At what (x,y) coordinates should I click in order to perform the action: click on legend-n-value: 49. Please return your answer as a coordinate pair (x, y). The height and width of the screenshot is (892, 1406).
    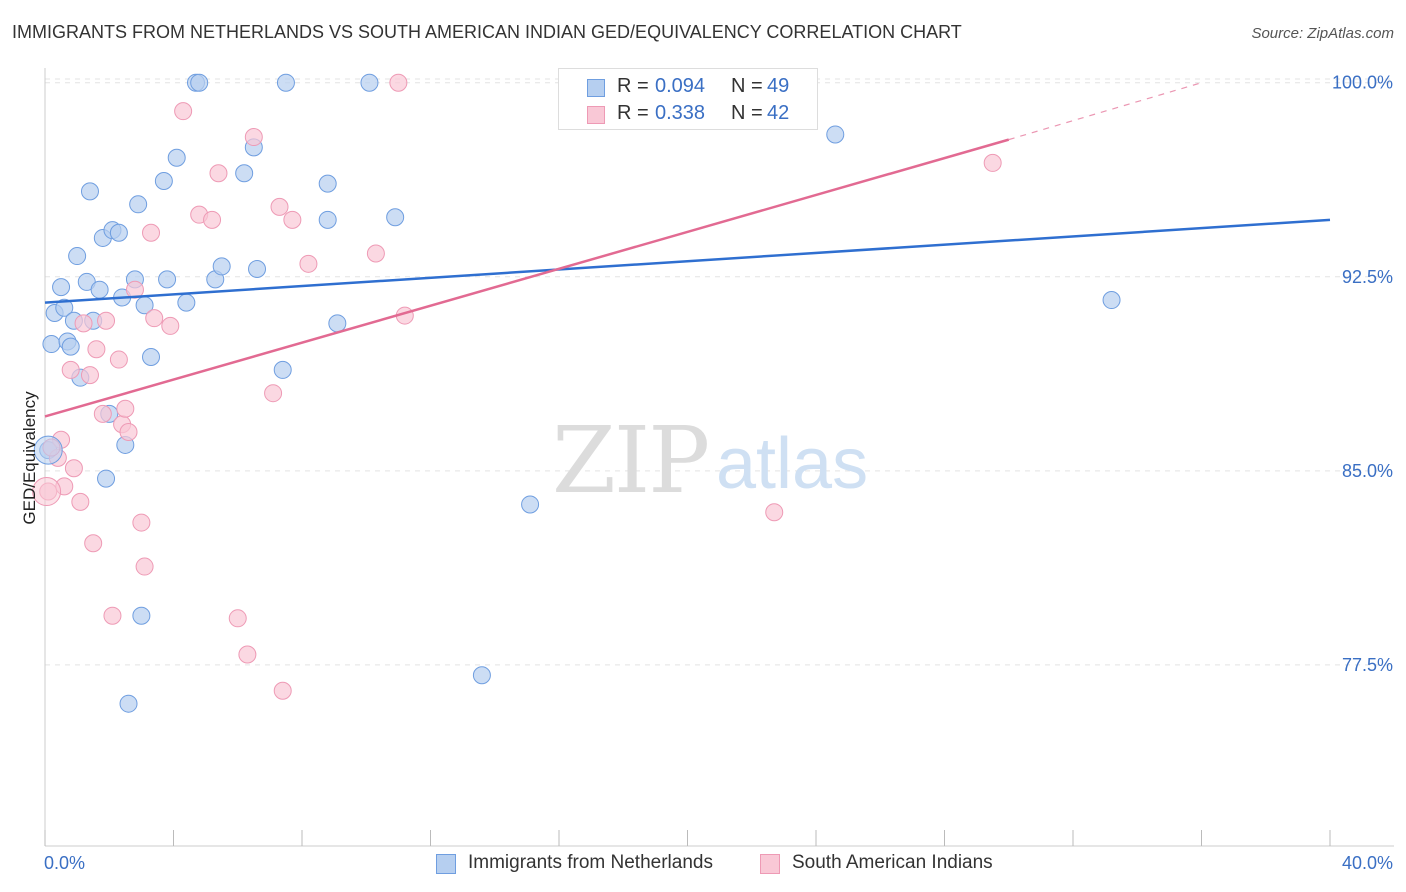
    Looking at the image, I should click on (778, 86).